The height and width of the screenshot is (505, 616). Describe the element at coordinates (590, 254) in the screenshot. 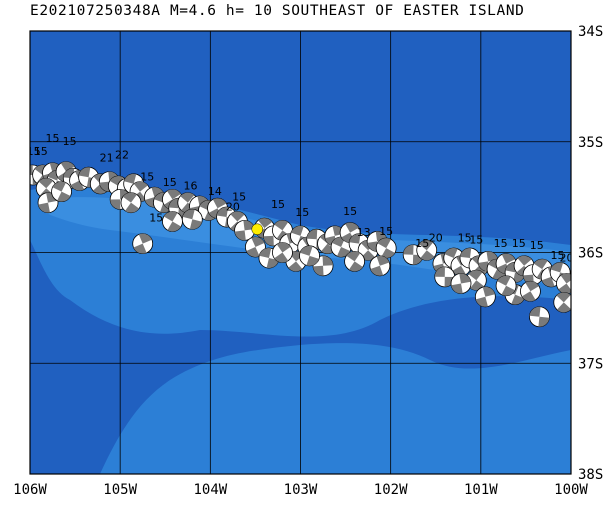

I see `lat-tick-label: 36S` at that location.